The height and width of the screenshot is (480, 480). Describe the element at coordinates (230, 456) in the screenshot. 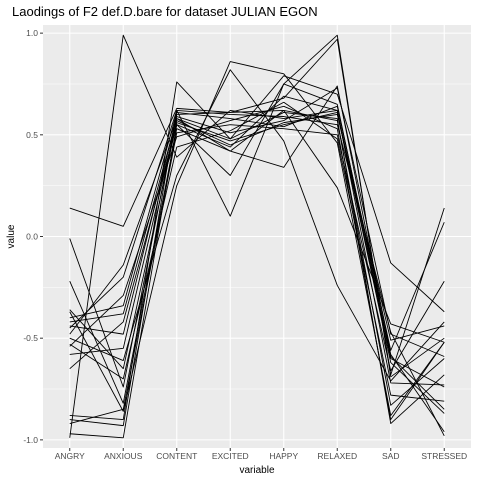

I see `x-tick-label: EXCITED` at that location.